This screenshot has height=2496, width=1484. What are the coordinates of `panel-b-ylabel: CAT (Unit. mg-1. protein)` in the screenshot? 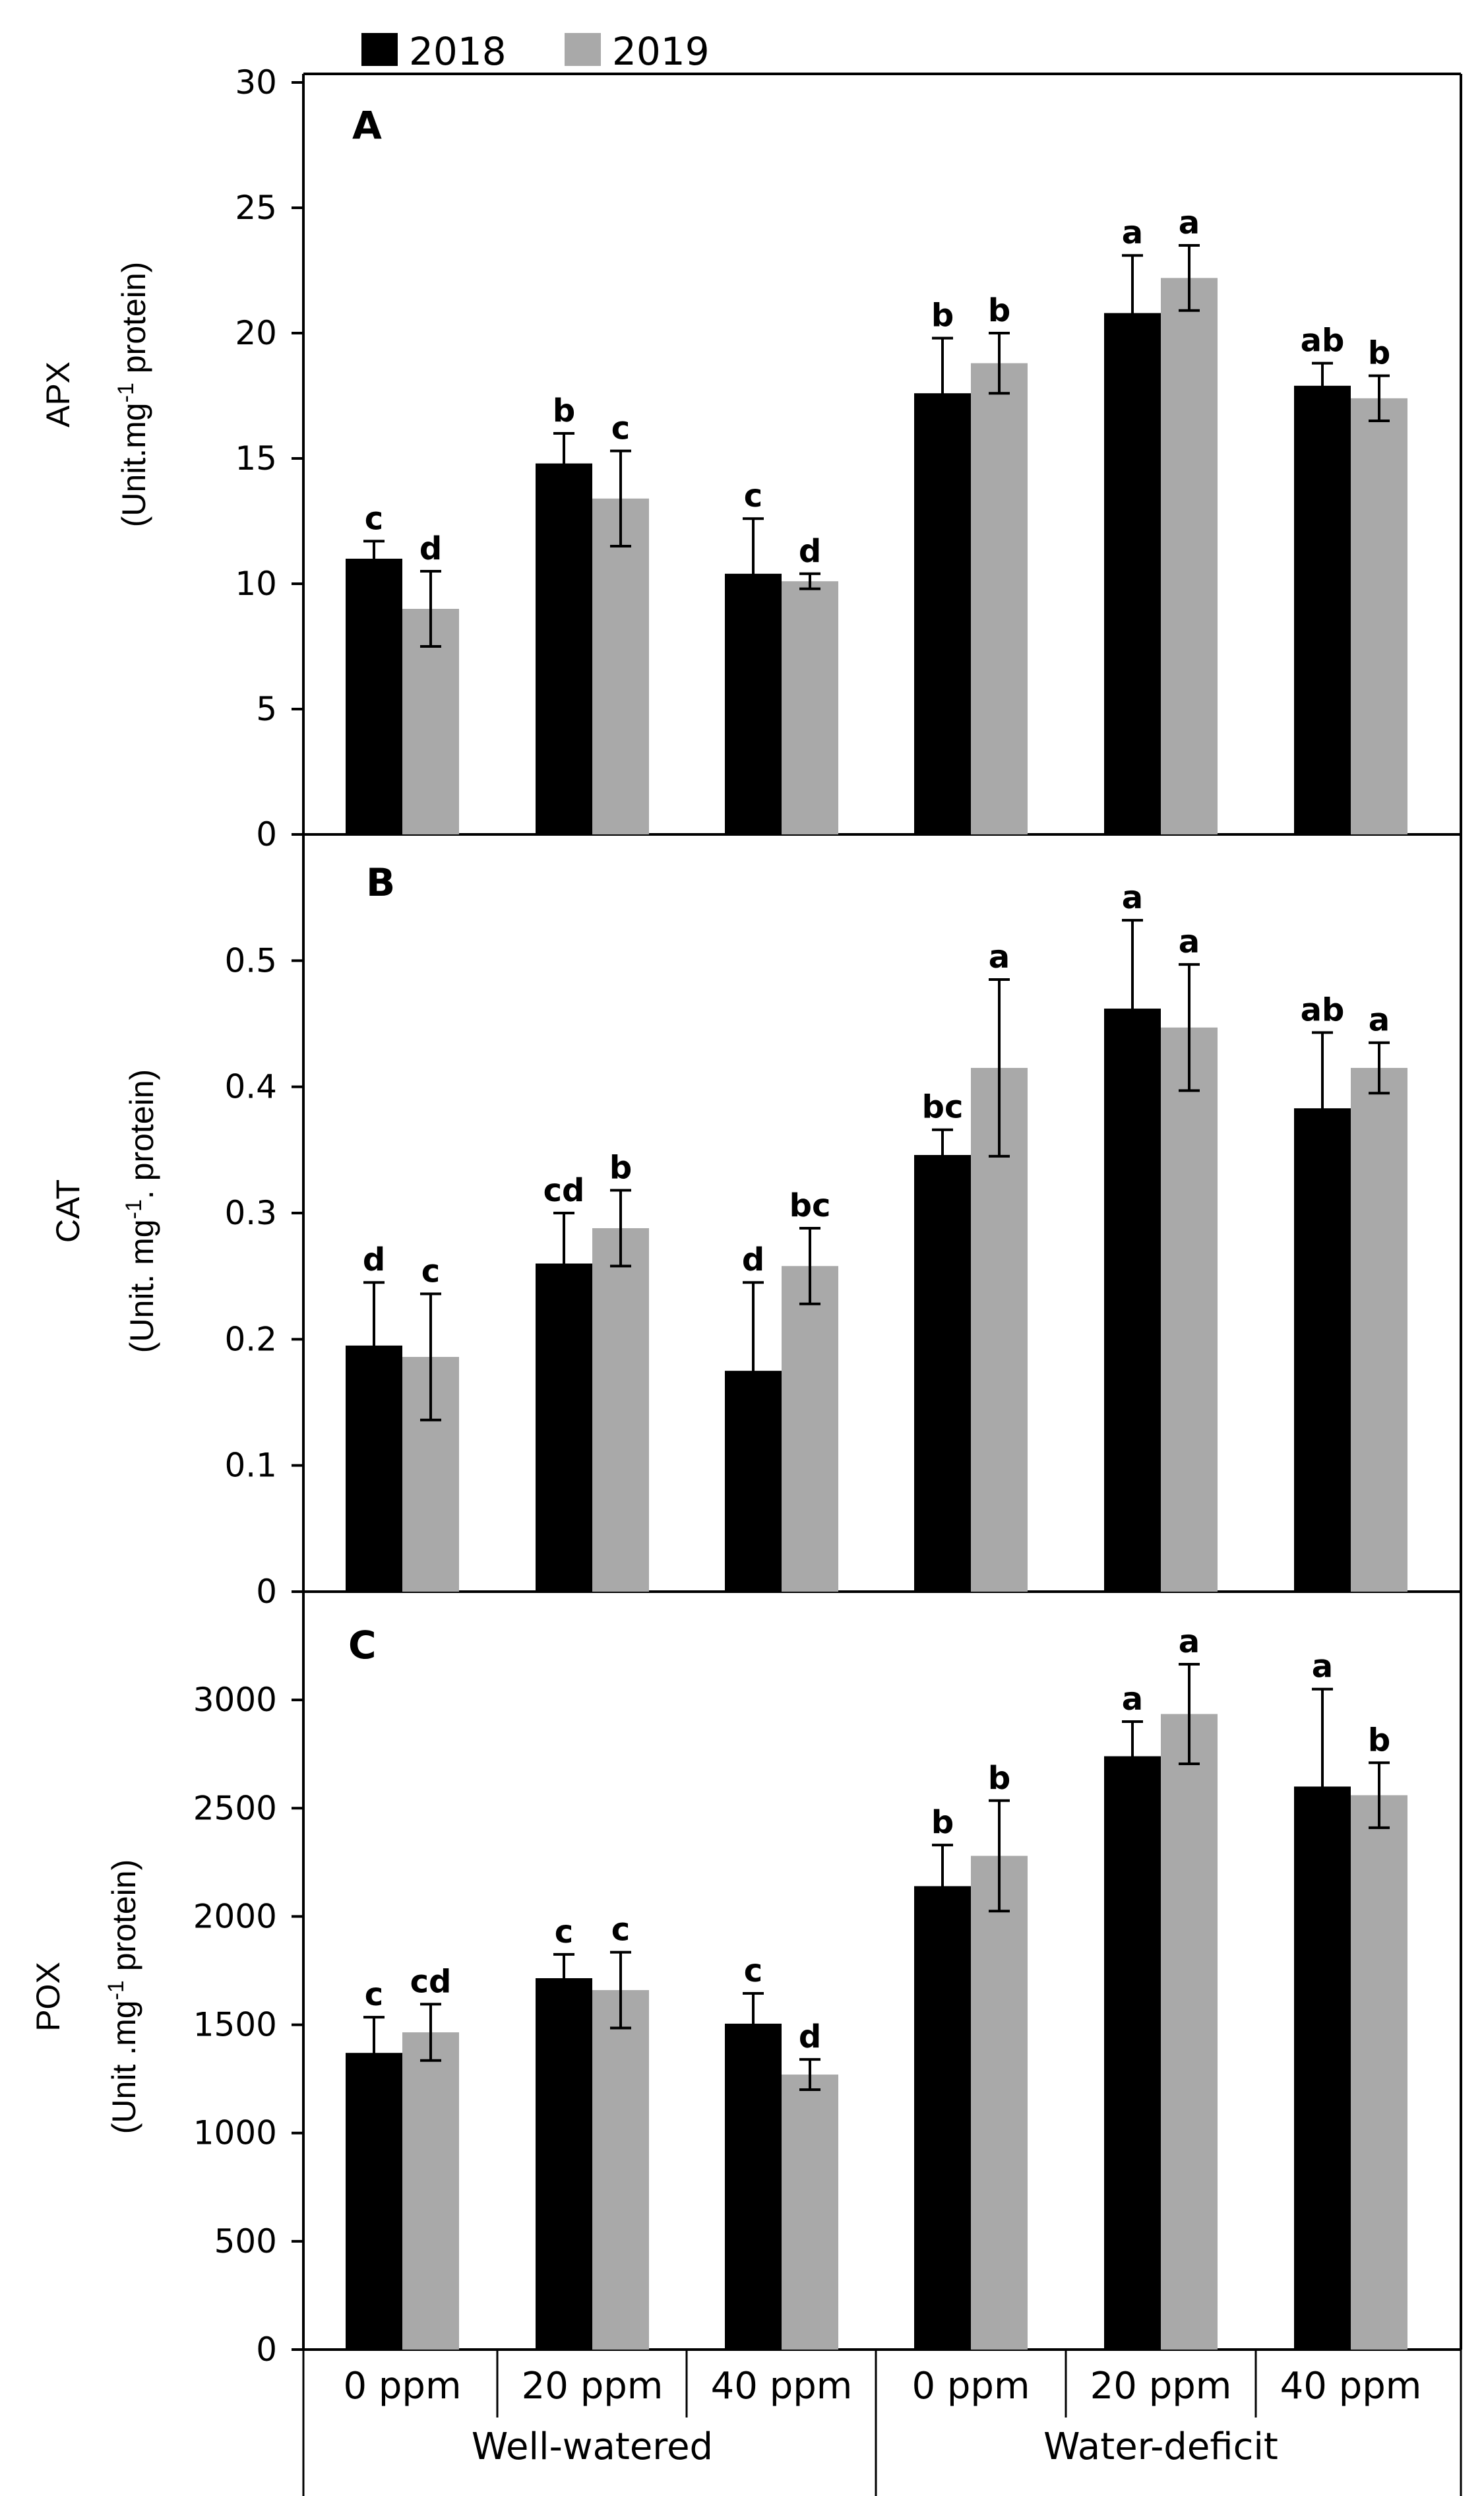 It's located at (105, 1211).